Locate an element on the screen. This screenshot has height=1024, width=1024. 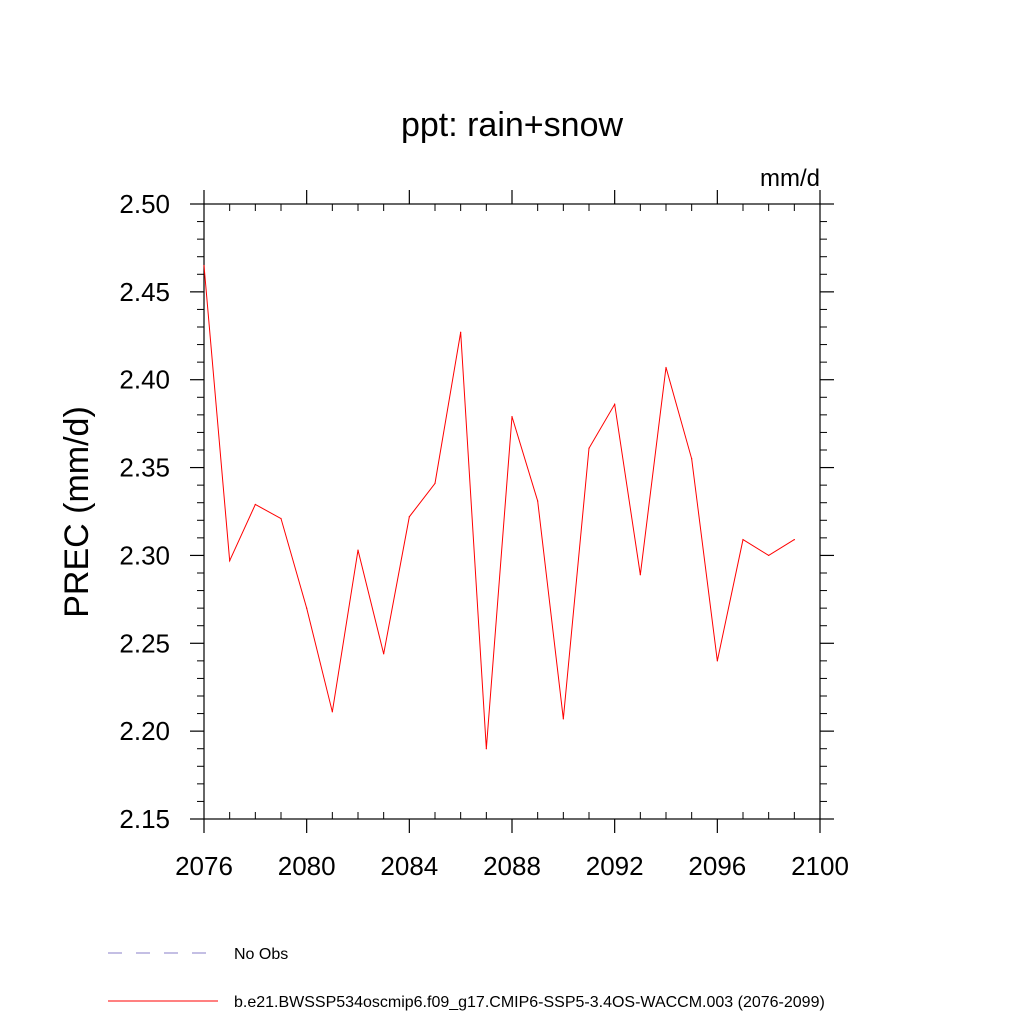
x-tick-labels: 2076 2080 2084 2088 2092 2096 2100 is located at coordinates (512, 866).